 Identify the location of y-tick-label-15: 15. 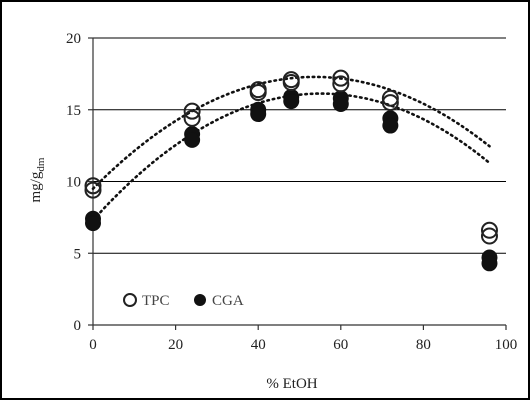
(73, 111).